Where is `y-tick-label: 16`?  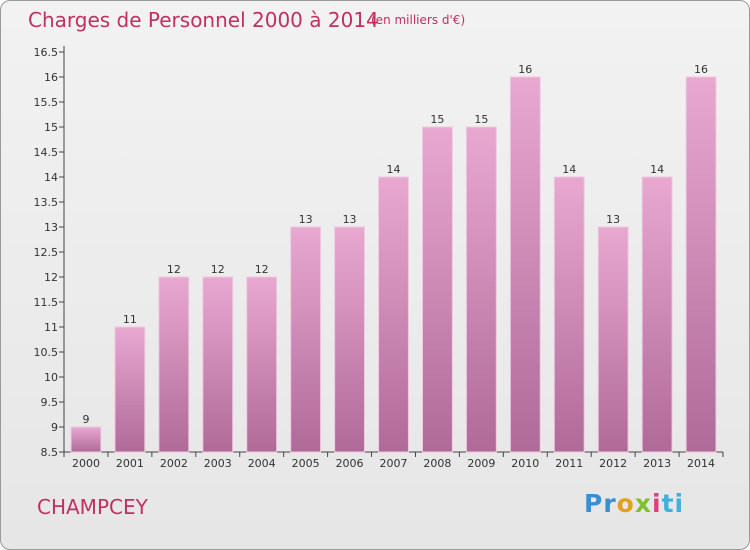
y-tick-label: 16 is located at coordinates (51, 77).